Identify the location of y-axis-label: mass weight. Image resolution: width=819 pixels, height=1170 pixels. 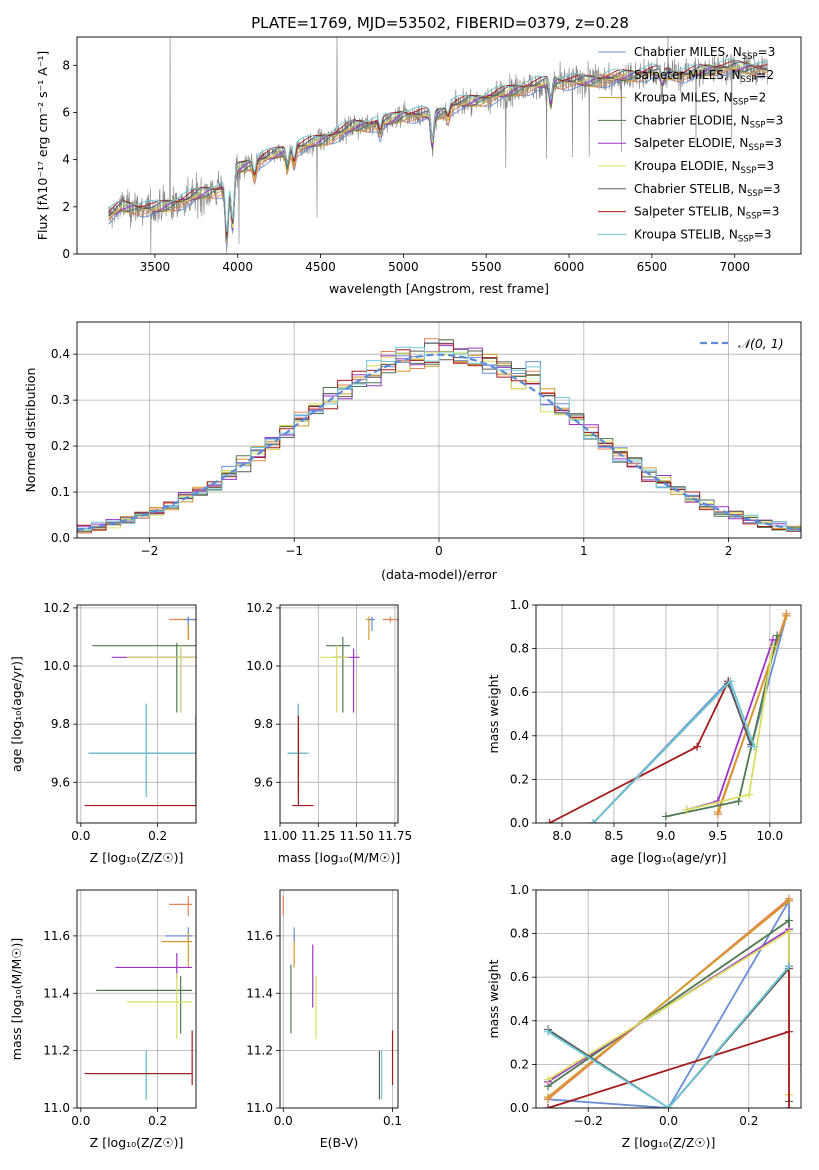
(493, 713).